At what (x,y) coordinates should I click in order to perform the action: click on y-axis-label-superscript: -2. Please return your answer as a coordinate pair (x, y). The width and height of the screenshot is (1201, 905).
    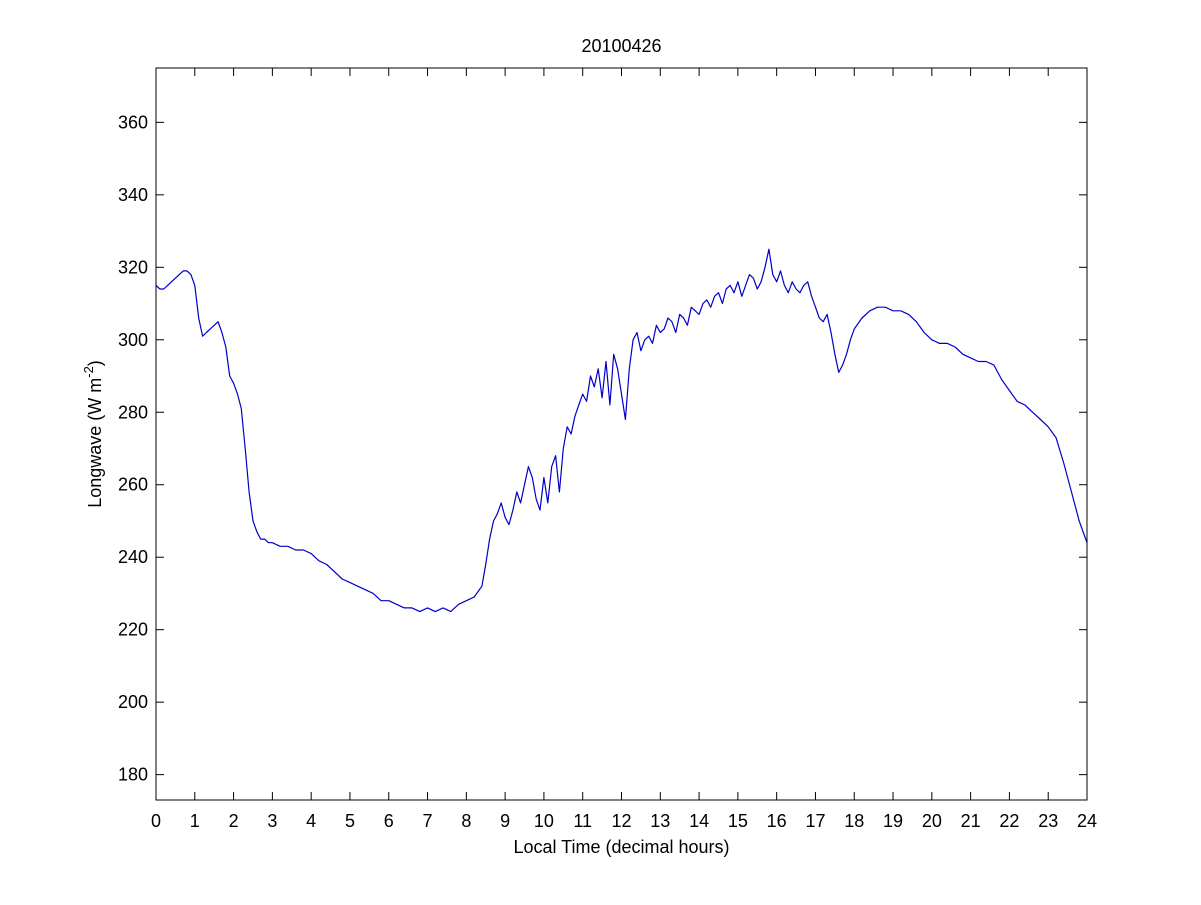
    Looking at the image, I should click on (88, 372).